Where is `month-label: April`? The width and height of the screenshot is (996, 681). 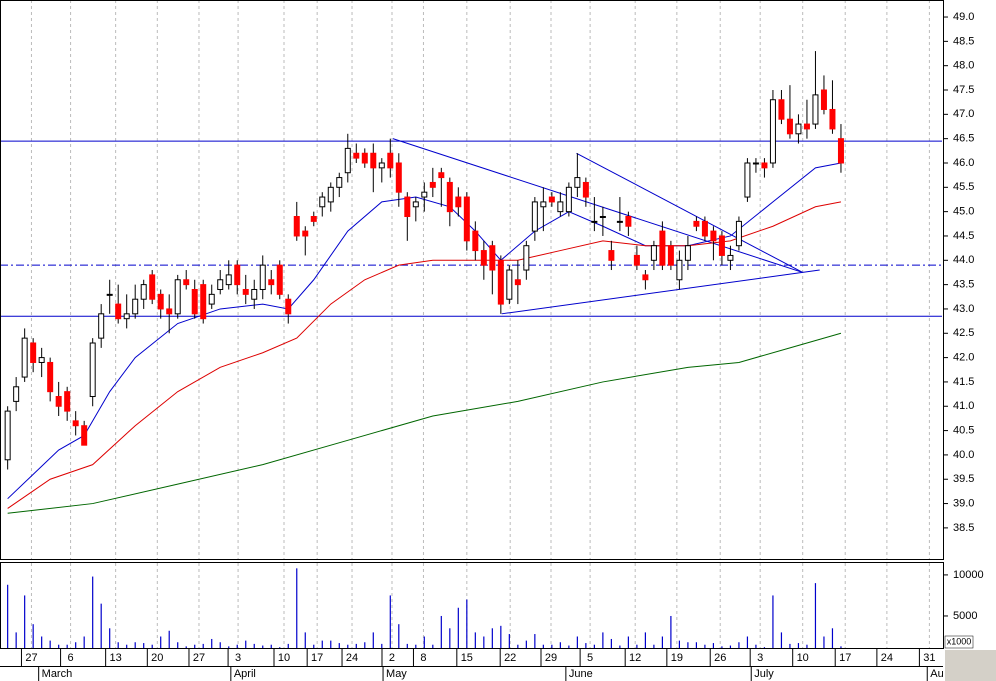 month-label: April is located at coordinates (245, 674).